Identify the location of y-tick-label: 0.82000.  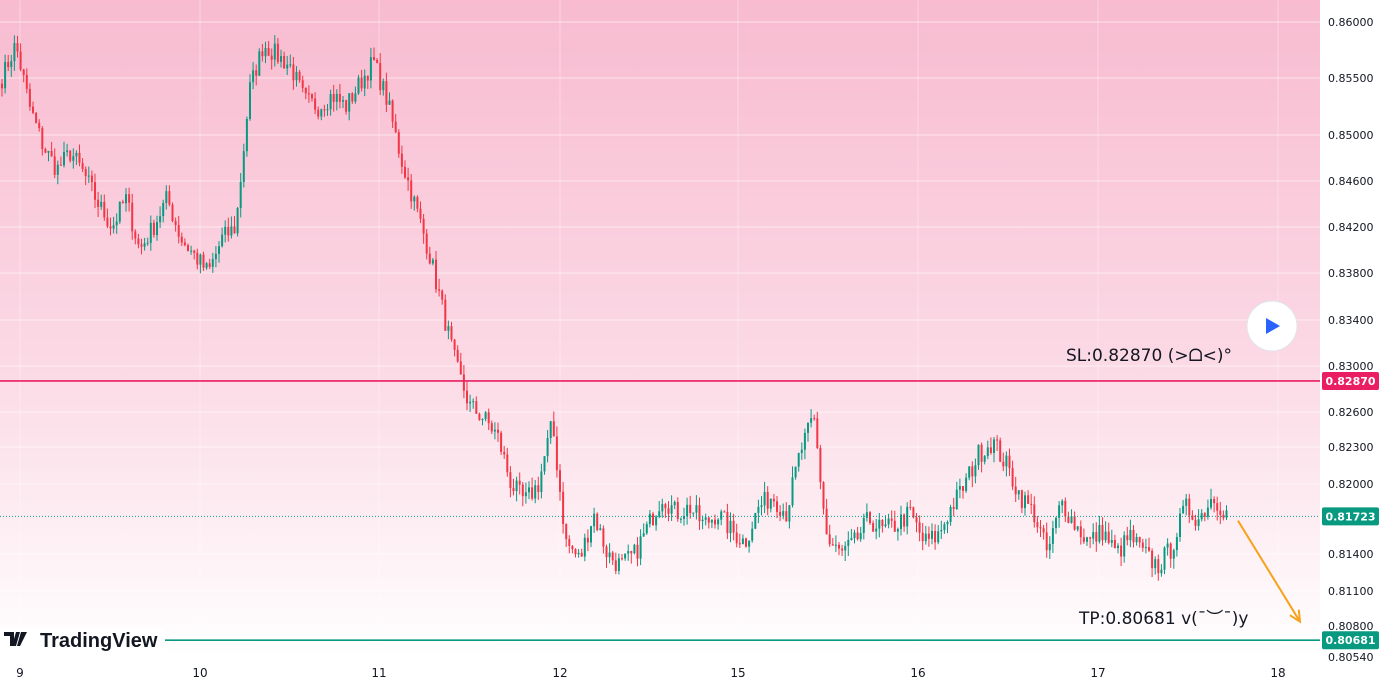
(1351, 484).